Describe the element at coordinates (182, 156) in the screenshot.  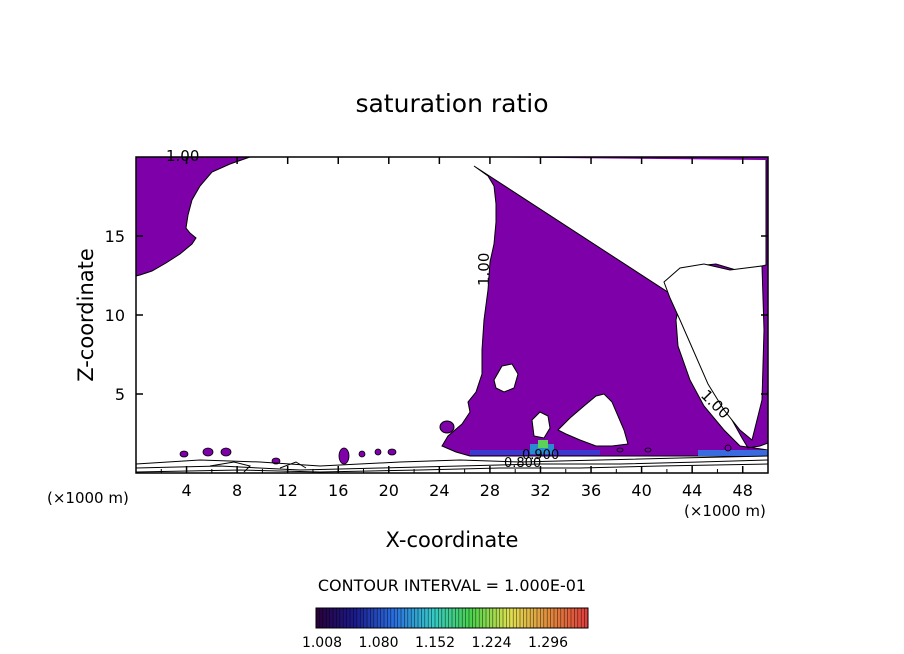
I see `contour-label-top: 1.00` at that location.